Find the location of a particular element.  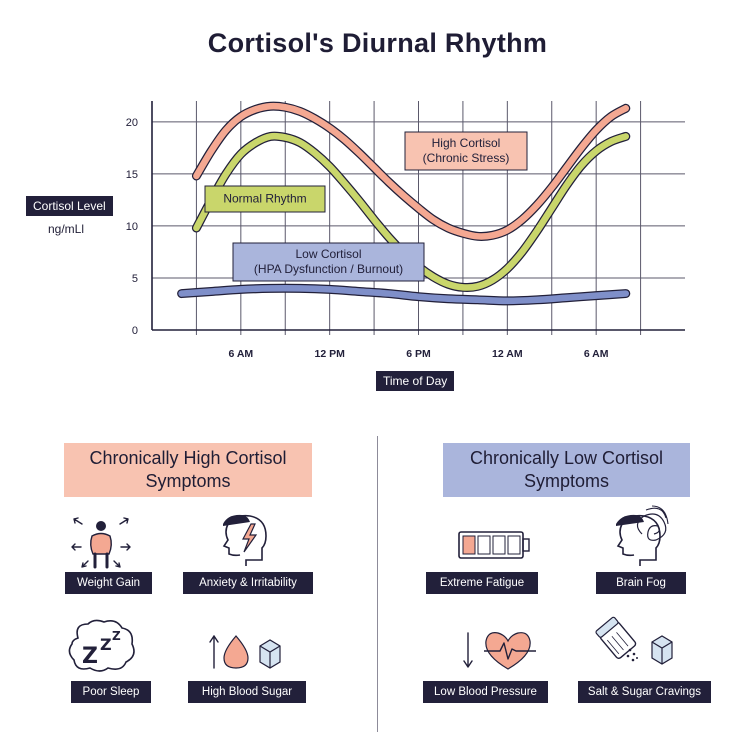

normal-rhythm-annotation-box is located at coordinates (265, 199).